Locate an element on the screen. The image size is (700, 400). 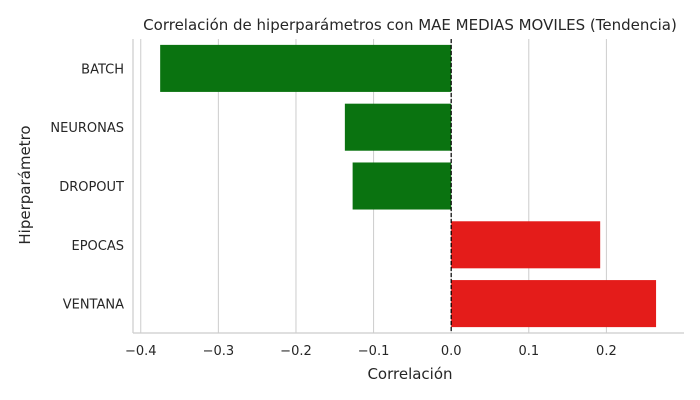
x-tick-label: 0.2 is located at coordinates (606, 351).